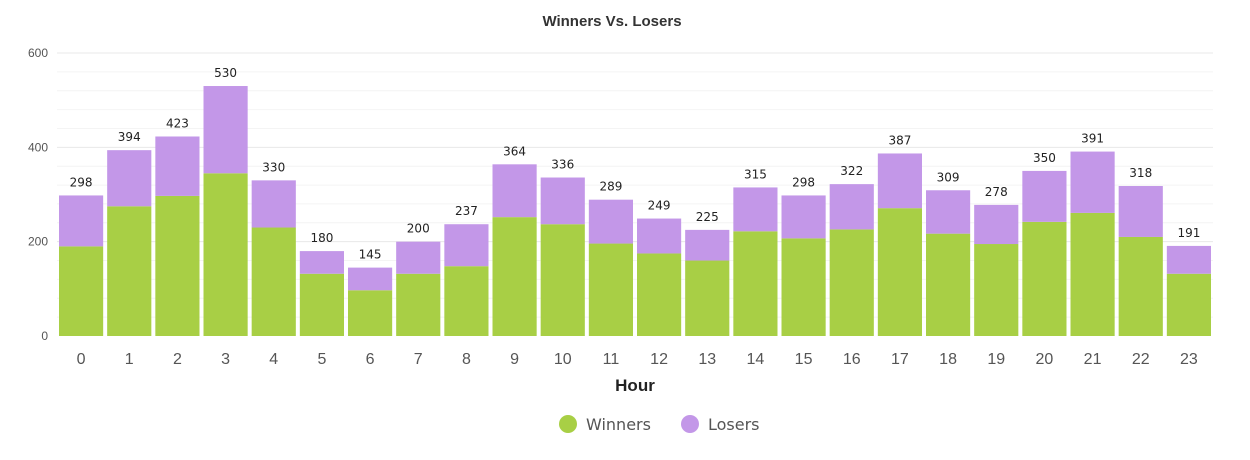 The height and width of the screenshot is (460, 1250). I want to click on legend-marker-losers, so click(690, 424).